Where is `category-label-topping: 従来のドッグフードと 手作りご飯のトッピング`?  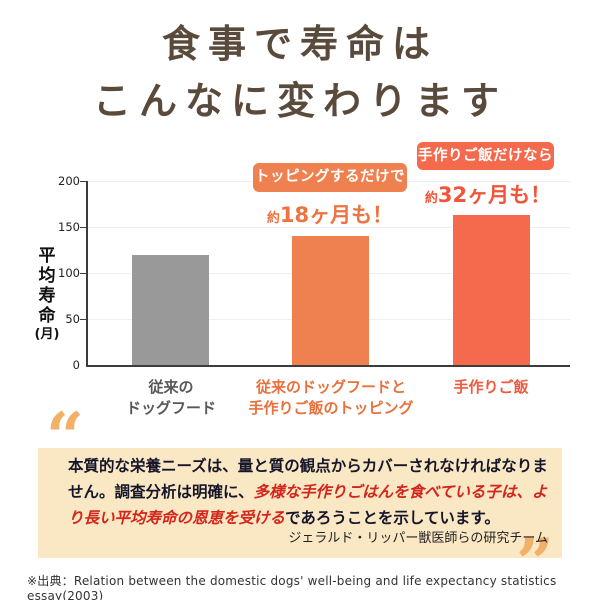
category-label-topping: 従来のドッグフードと 手作りご飯のトッピング is located at coordinates (331, 398).